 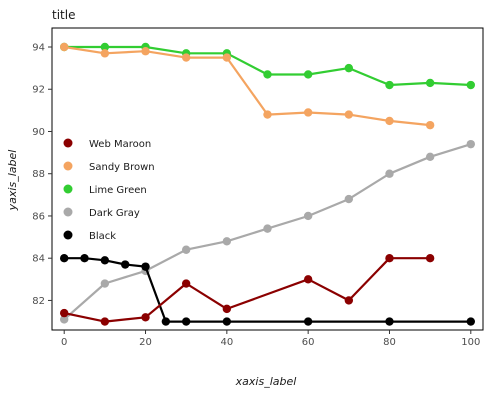 What do you see at coordinates (38, 174) in the screenshot?
I see `y-tick-label: 88` at bounding box center [38, 174].